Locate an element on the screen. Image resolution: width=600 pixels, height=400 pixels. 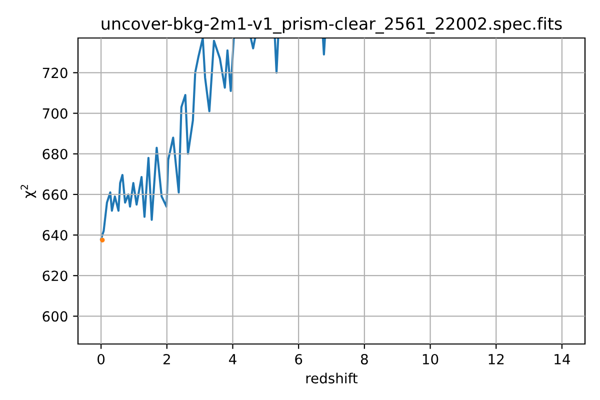
y-axis-title: χ$^{2}$ is located at coordinates (28, 191).